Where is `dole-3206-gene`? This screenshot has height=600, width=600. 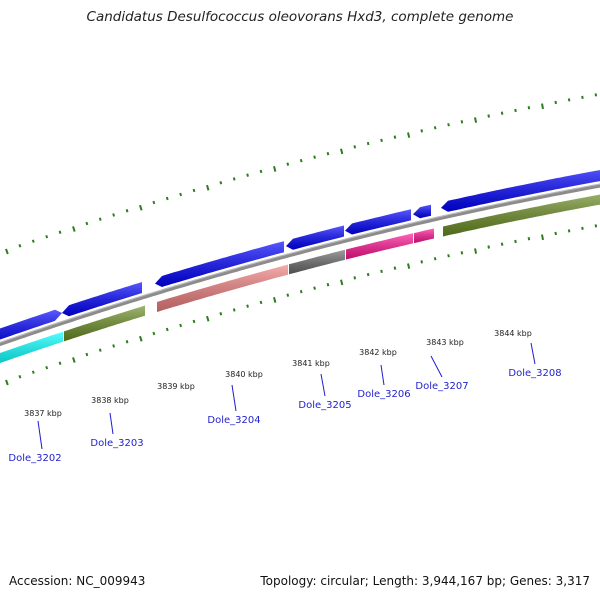
dole-3206-gene is located at coordinates (379, 246).